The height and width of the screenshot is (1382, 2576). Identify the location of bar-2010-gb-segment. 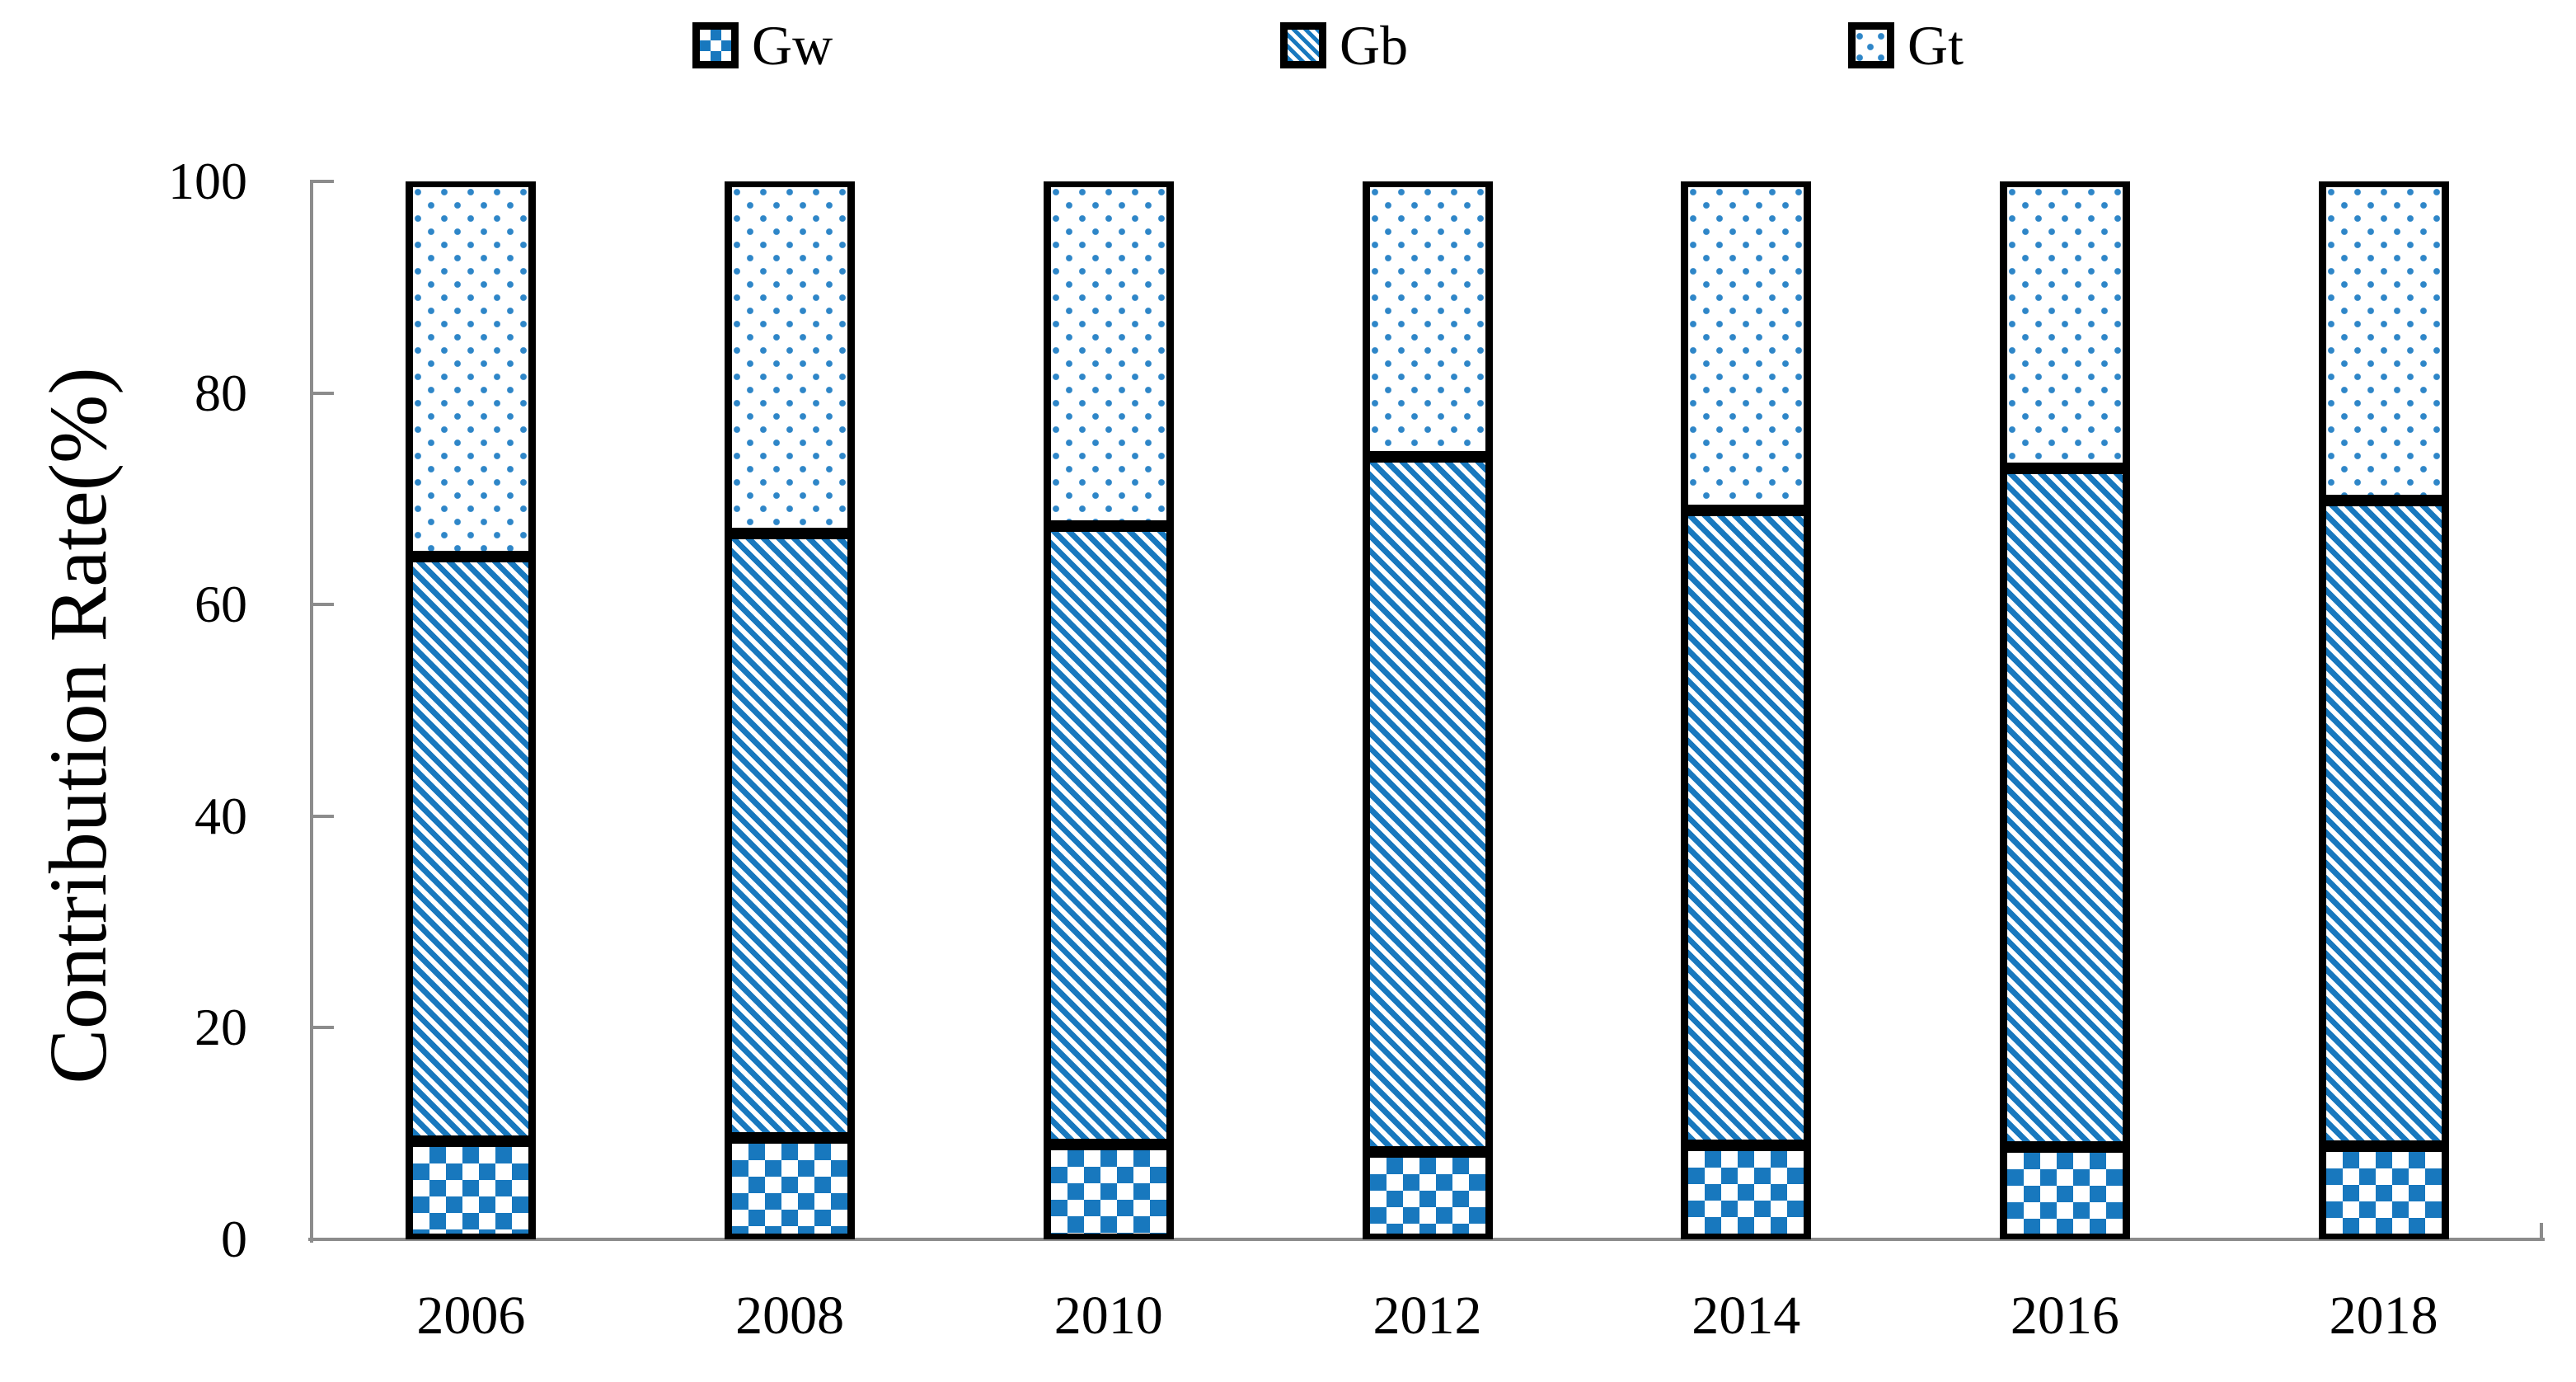
(1108, 835).